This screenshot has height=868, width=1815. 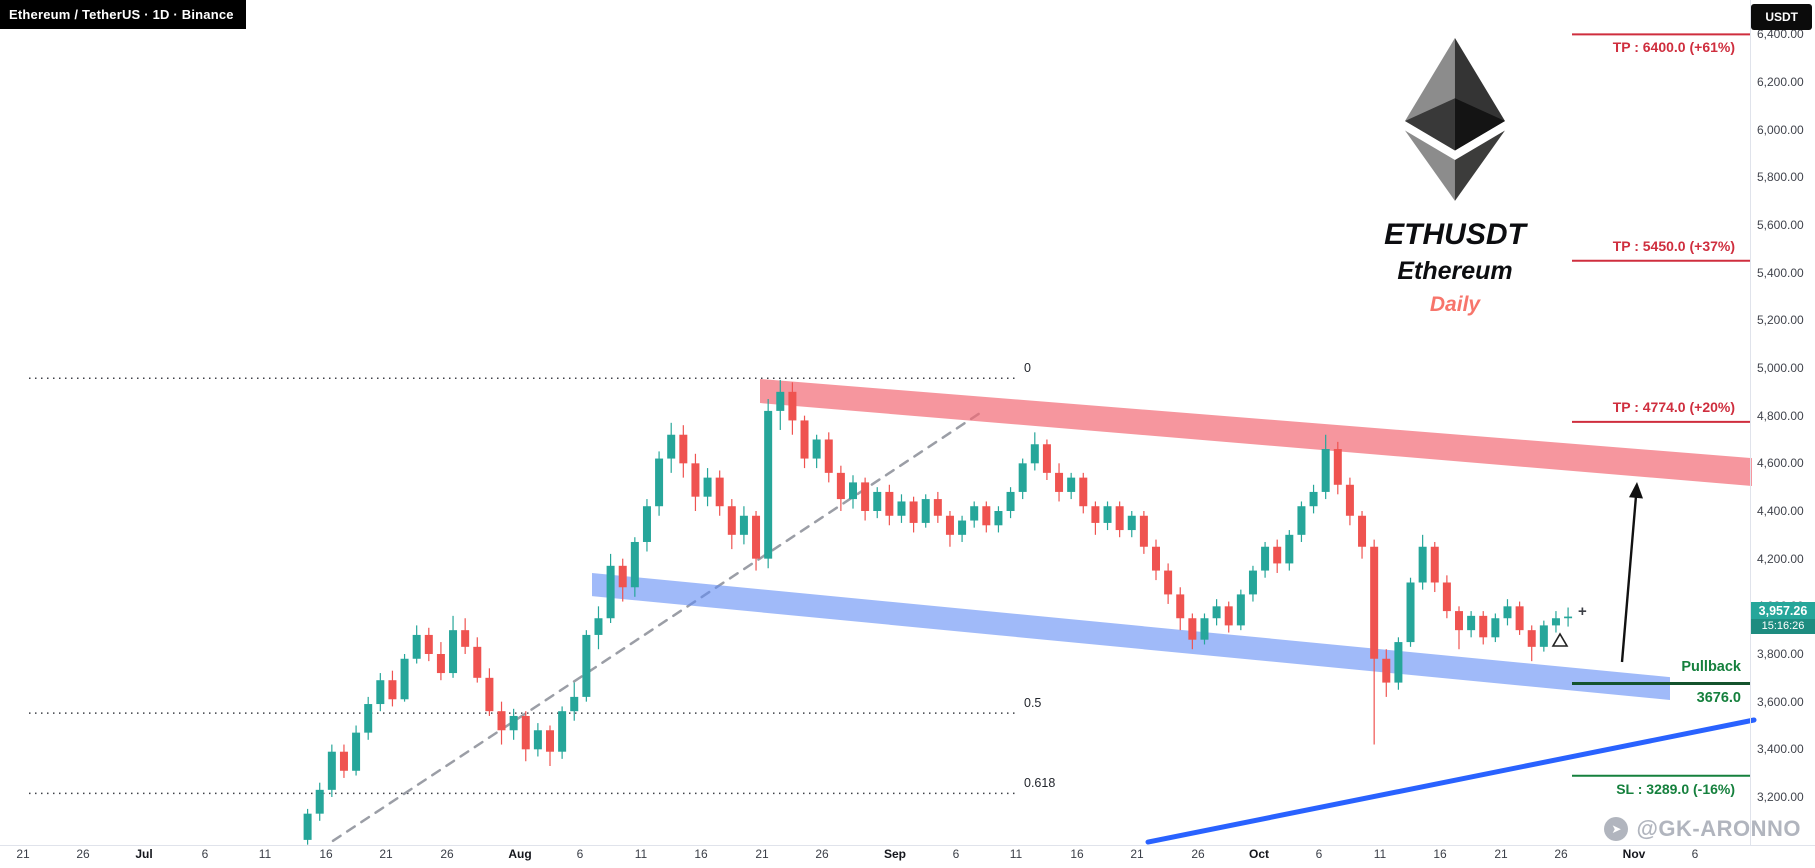 I want to click on add-alert-plus-icon: +, so click(x=1582, y=611).